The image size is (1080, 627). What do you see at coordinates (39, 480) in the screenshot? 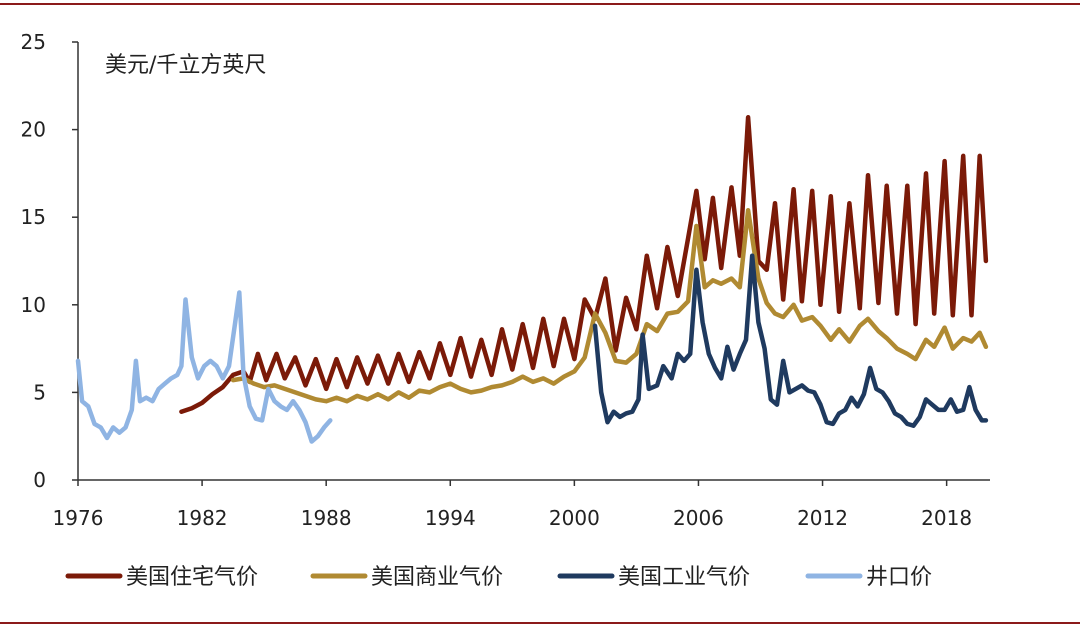
I see `y-tick-label: 0` at bounding box center [39, 480].